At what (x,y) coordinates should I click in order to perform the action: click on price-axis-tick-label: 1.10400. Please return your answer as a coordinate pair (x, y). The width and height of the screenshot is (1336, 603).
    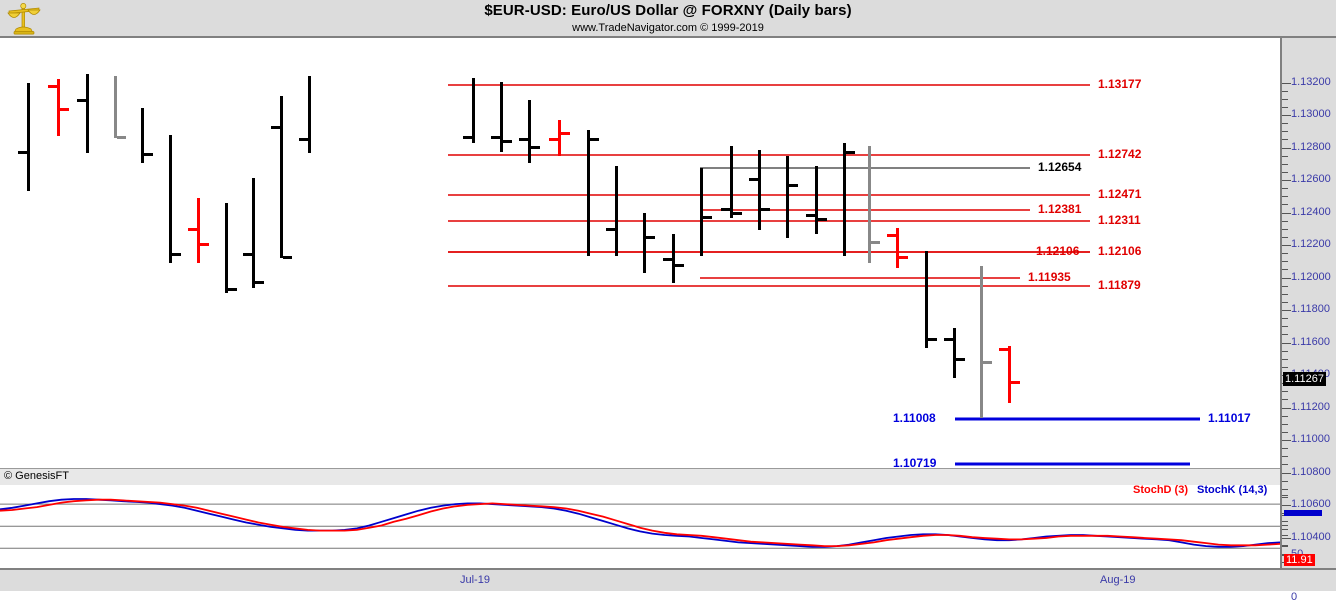
    Looking at the image, I should click on (1311, 537).